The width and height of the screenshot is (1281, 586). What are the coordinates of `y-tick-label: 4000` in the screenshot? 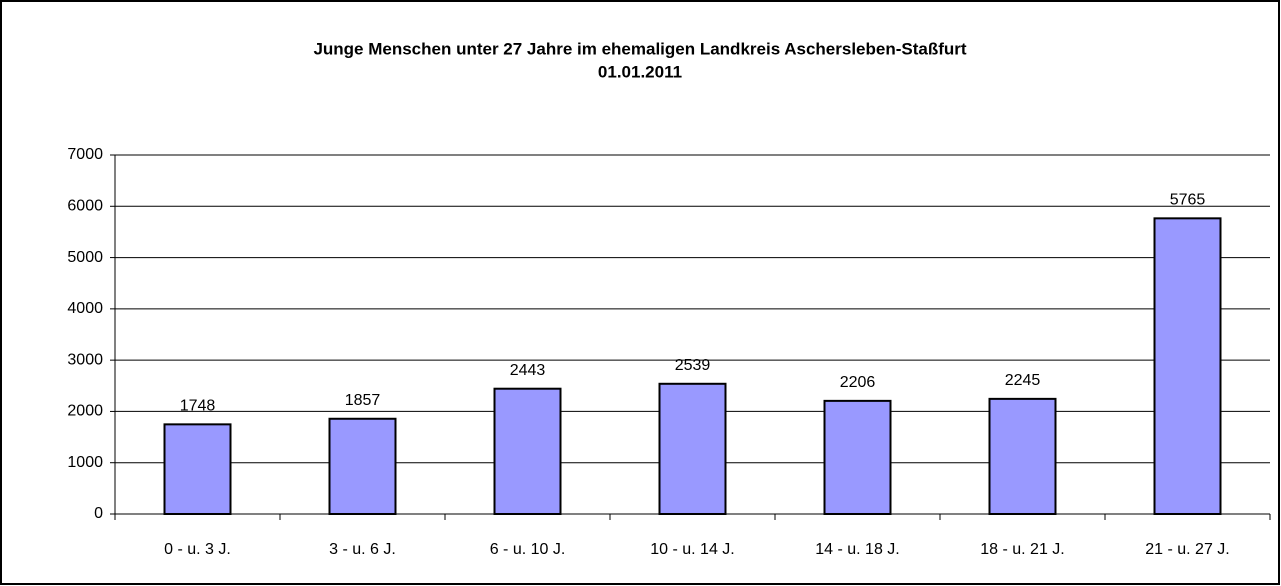 It's located at (85, 308).